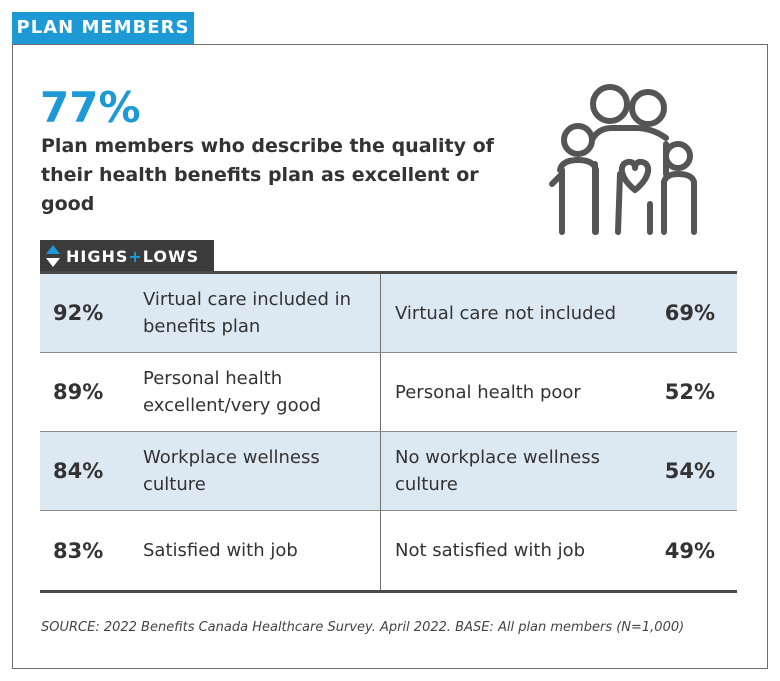 The image size is (780, 681). Describe the element at coordinates (623, 159) in the screenshot. I see `family-heart-icon` at that location.